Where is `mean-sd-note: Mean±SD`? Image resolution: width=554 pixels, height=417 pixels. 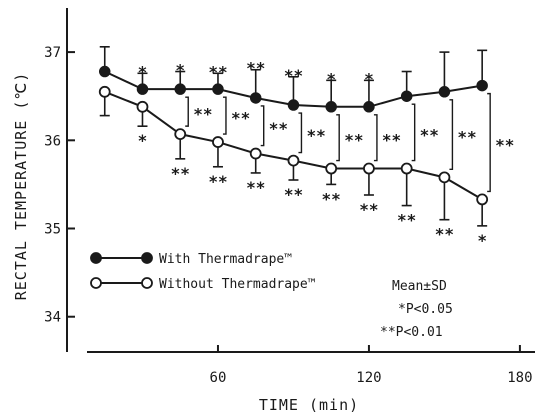
mean-sd-note: Mean±SD is located at coordinates (419, 286).